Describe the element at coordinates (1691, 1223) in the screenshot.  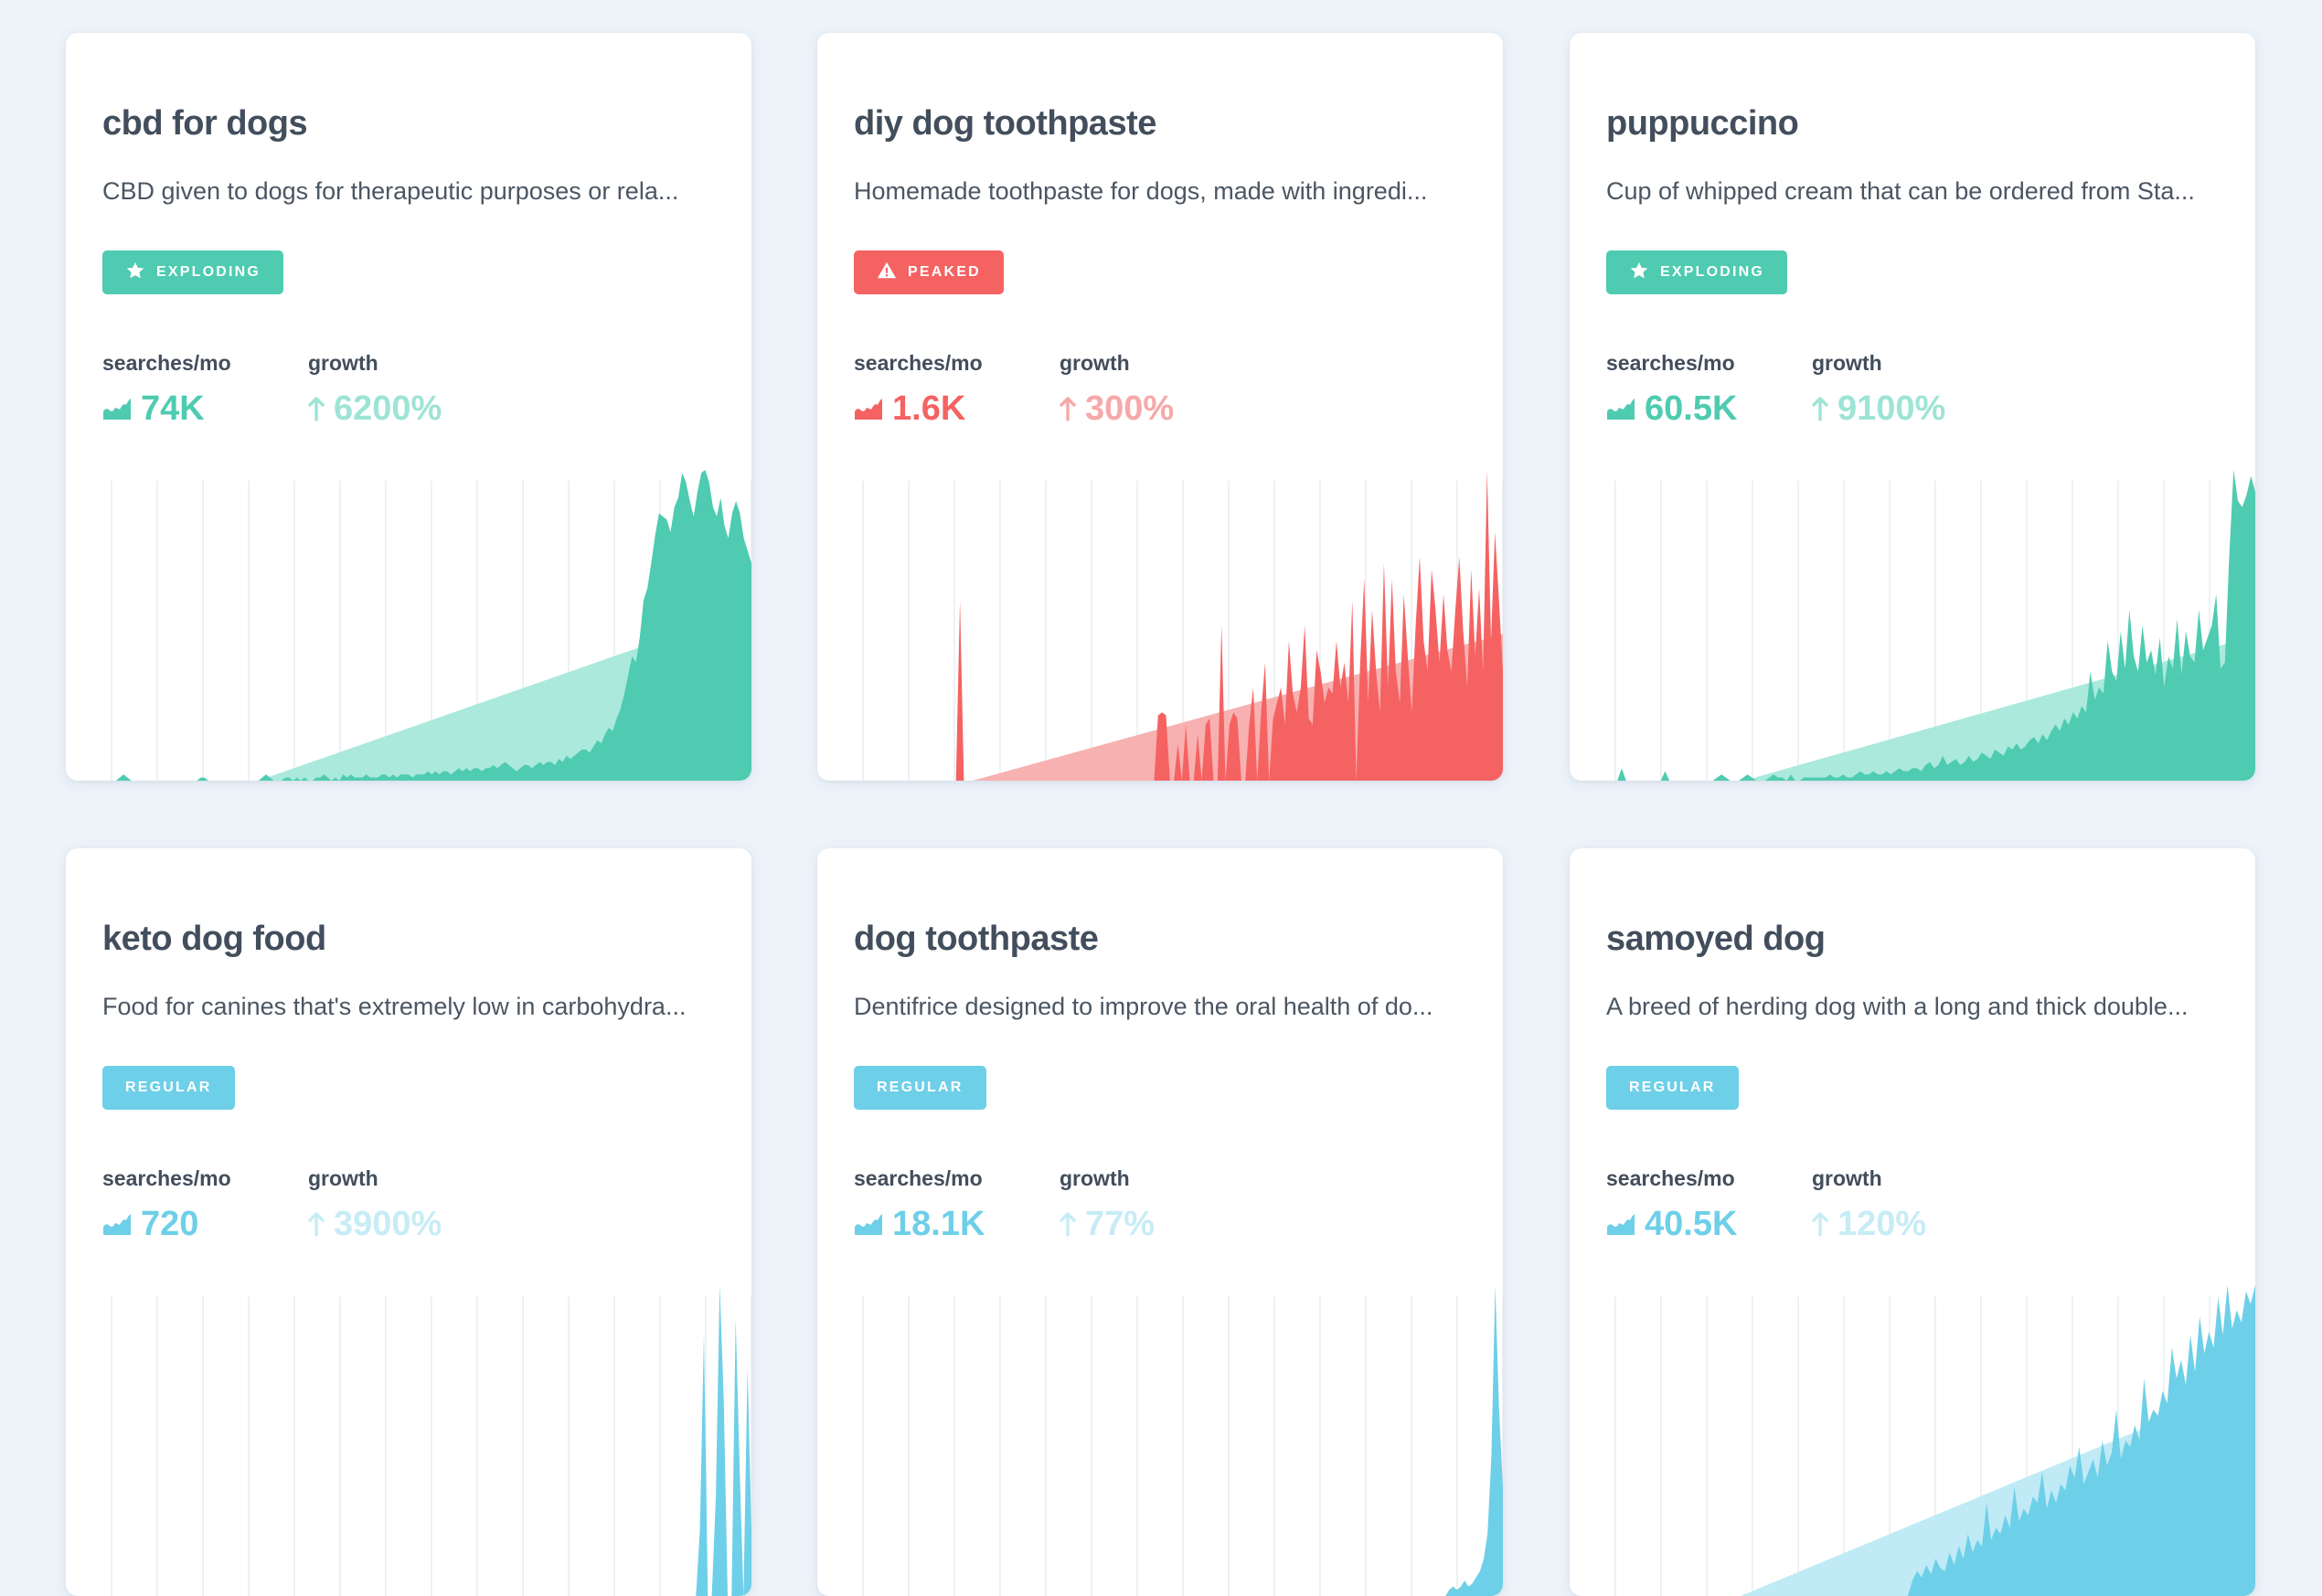
I see `searches-number: 40.5K` at that location.